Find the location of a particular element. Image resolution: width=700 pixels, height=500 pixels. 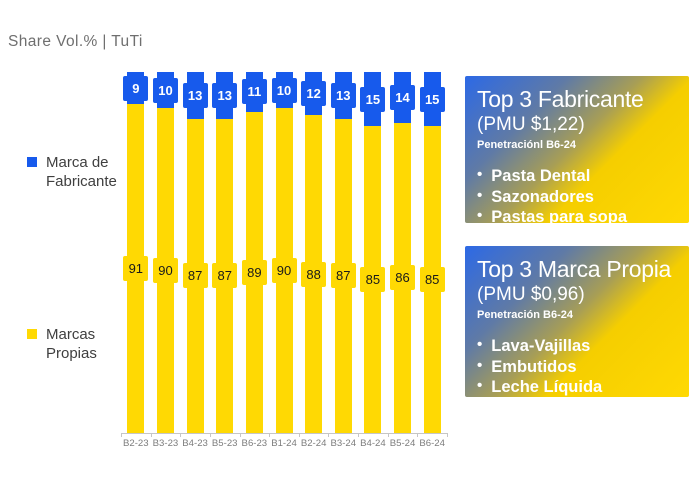

panel-item-label: Sazonadores is located at coordinates (542, 196).